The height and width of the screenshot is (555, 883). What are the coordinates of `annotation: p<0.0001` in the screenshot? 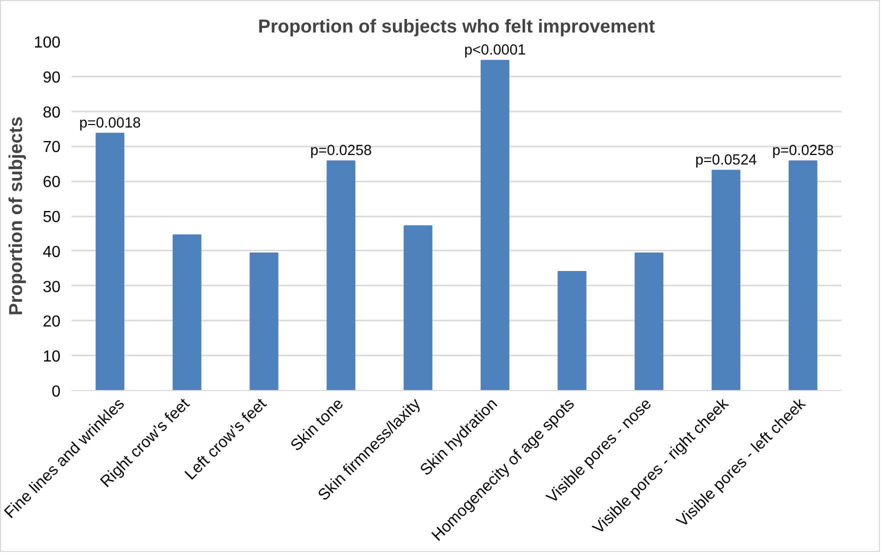 It's located at (495, 50).